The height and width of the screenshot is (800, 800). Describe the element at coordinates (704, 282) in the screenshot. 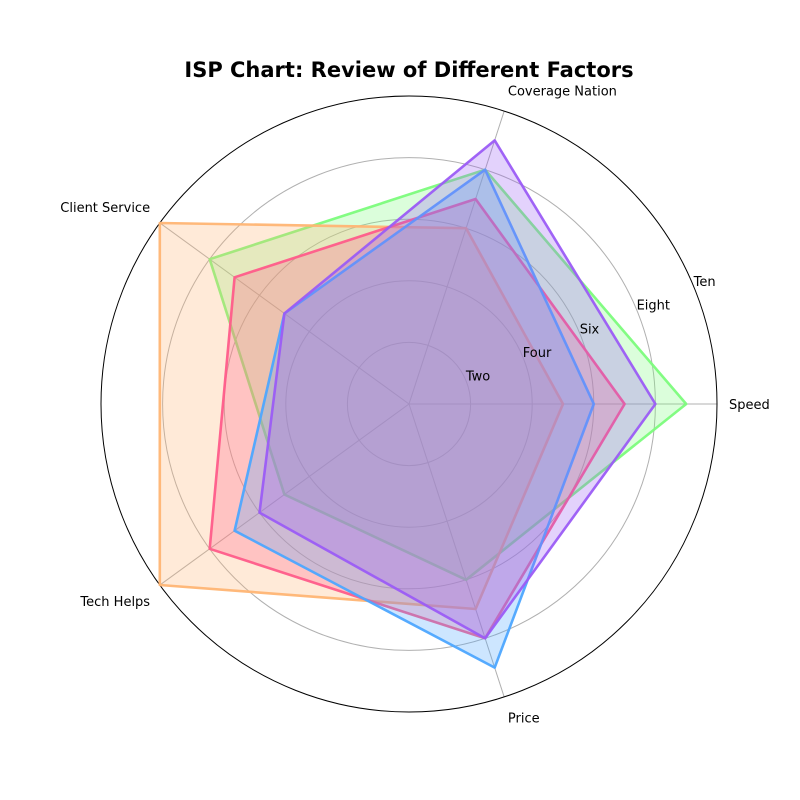

I see `radial-tick-5: Ten` at that location.